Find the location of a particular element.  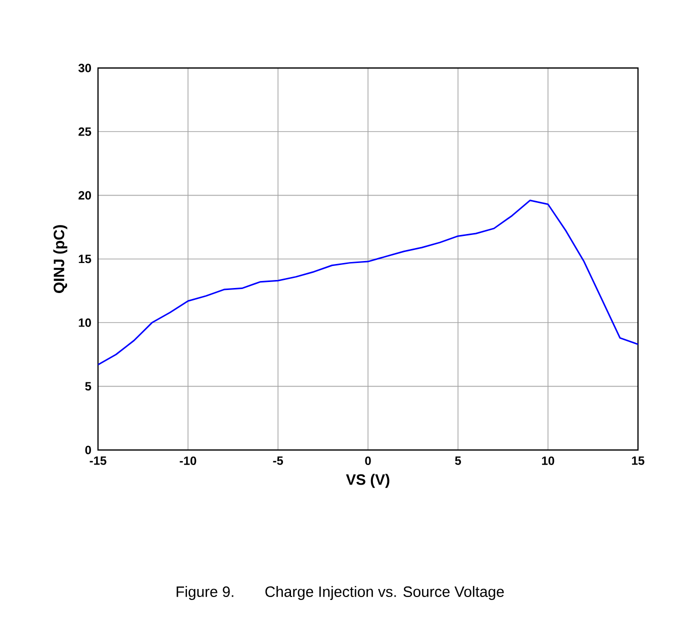

y-tick-label: 30 is located at coordinates (84, 68).